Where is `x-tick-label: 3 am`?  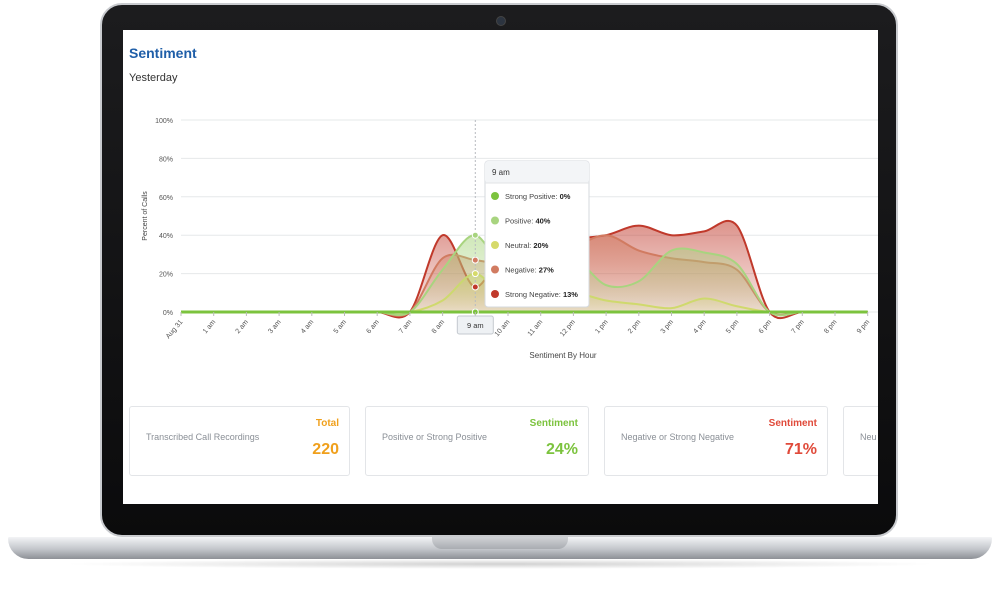 x-tick-label: 3 am is located at coordinates (274, 327).